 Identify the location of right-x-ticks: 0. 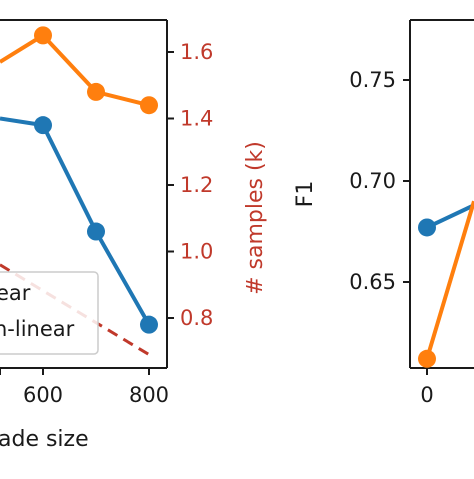
(427, 387).